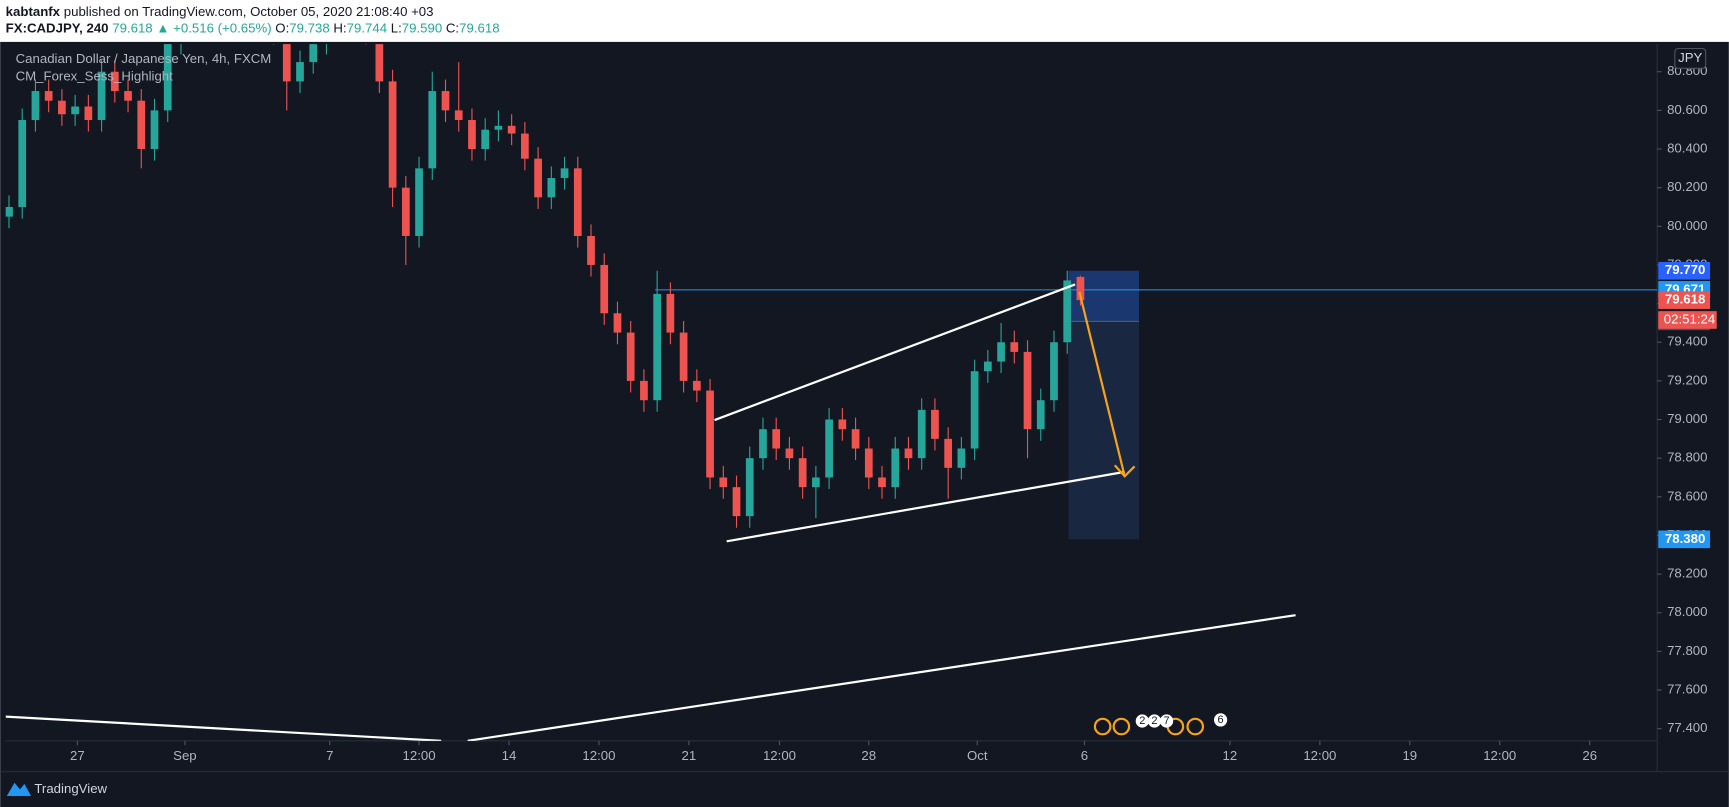  Describe the element at coordinates (1687, 457) in the screenshot. I see `y-tick-label: 78.800` at that location.